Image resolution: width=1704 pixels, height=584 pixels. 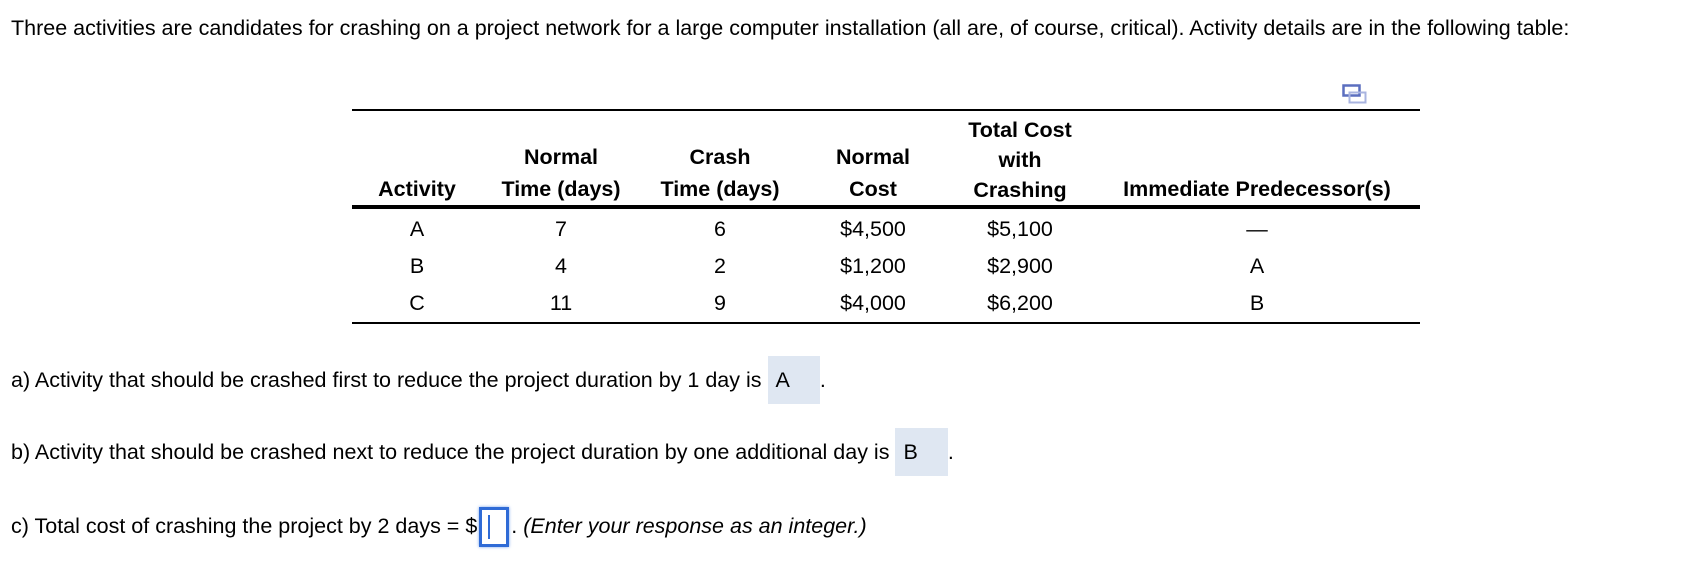 What do you see at coordinates (417, 303) in the screenshot?
I see `cell: C` at bounding box center [417, 303].